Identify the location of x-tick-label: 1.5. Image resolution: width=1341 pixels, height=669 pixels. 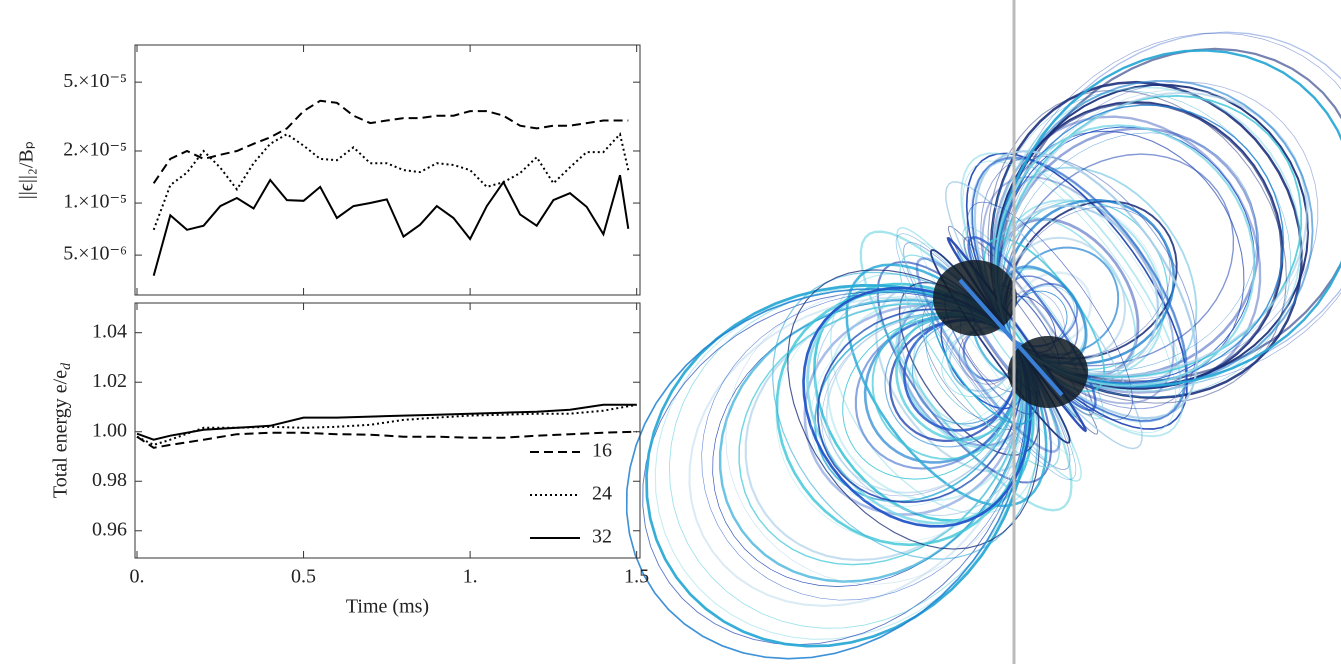
(636, 577).